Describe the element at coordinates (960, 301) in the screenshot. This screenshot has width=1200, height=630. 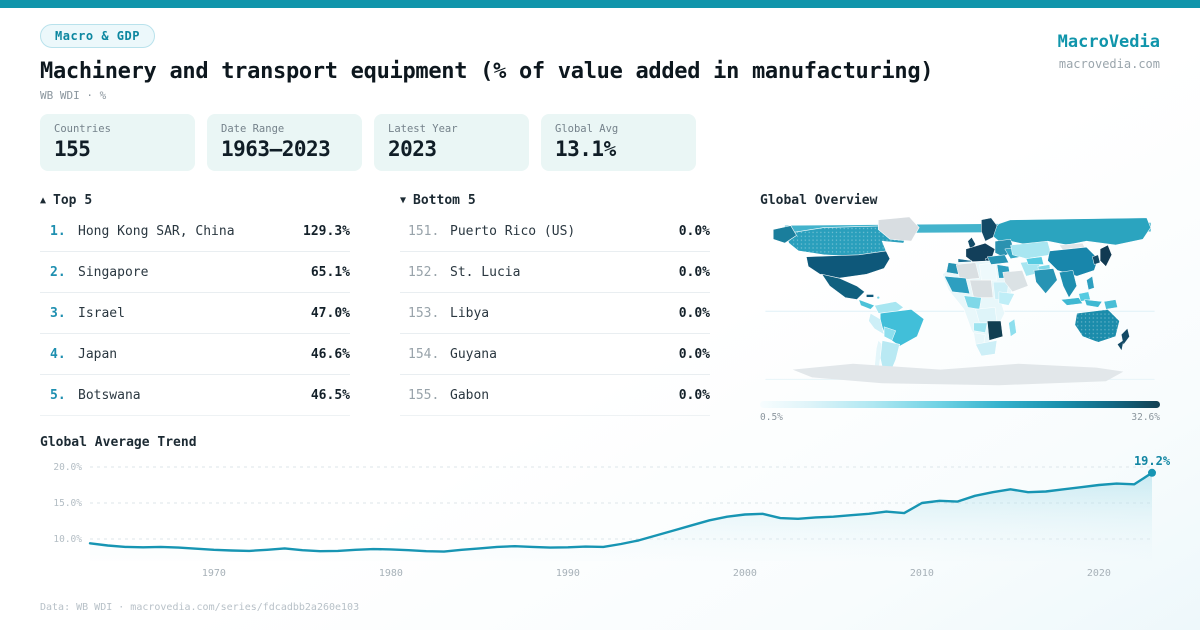
I see `world-map-choropleth` at that location.